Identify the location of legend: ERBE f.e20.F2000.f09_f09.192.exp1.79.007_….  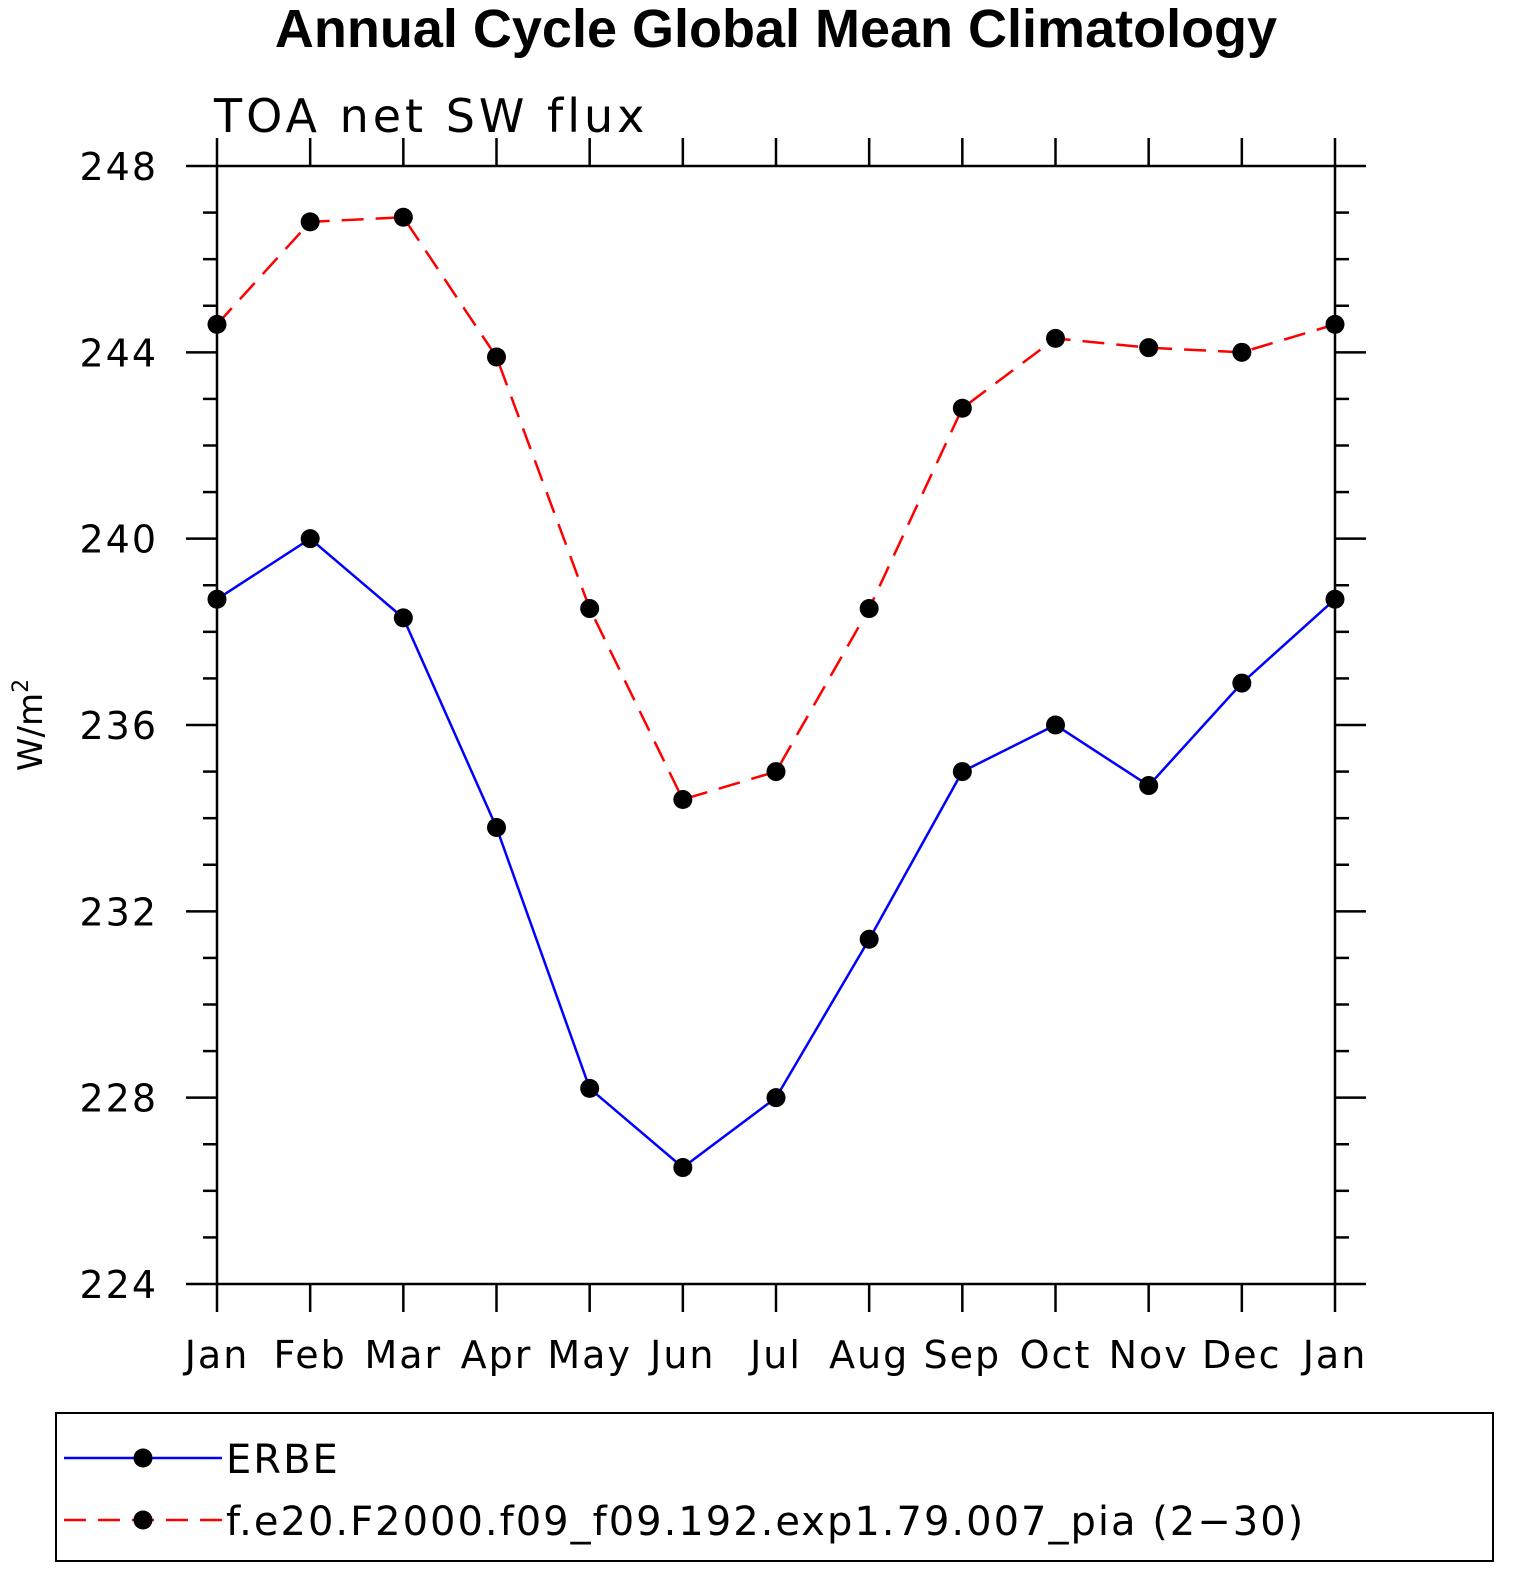
(774, 1487).